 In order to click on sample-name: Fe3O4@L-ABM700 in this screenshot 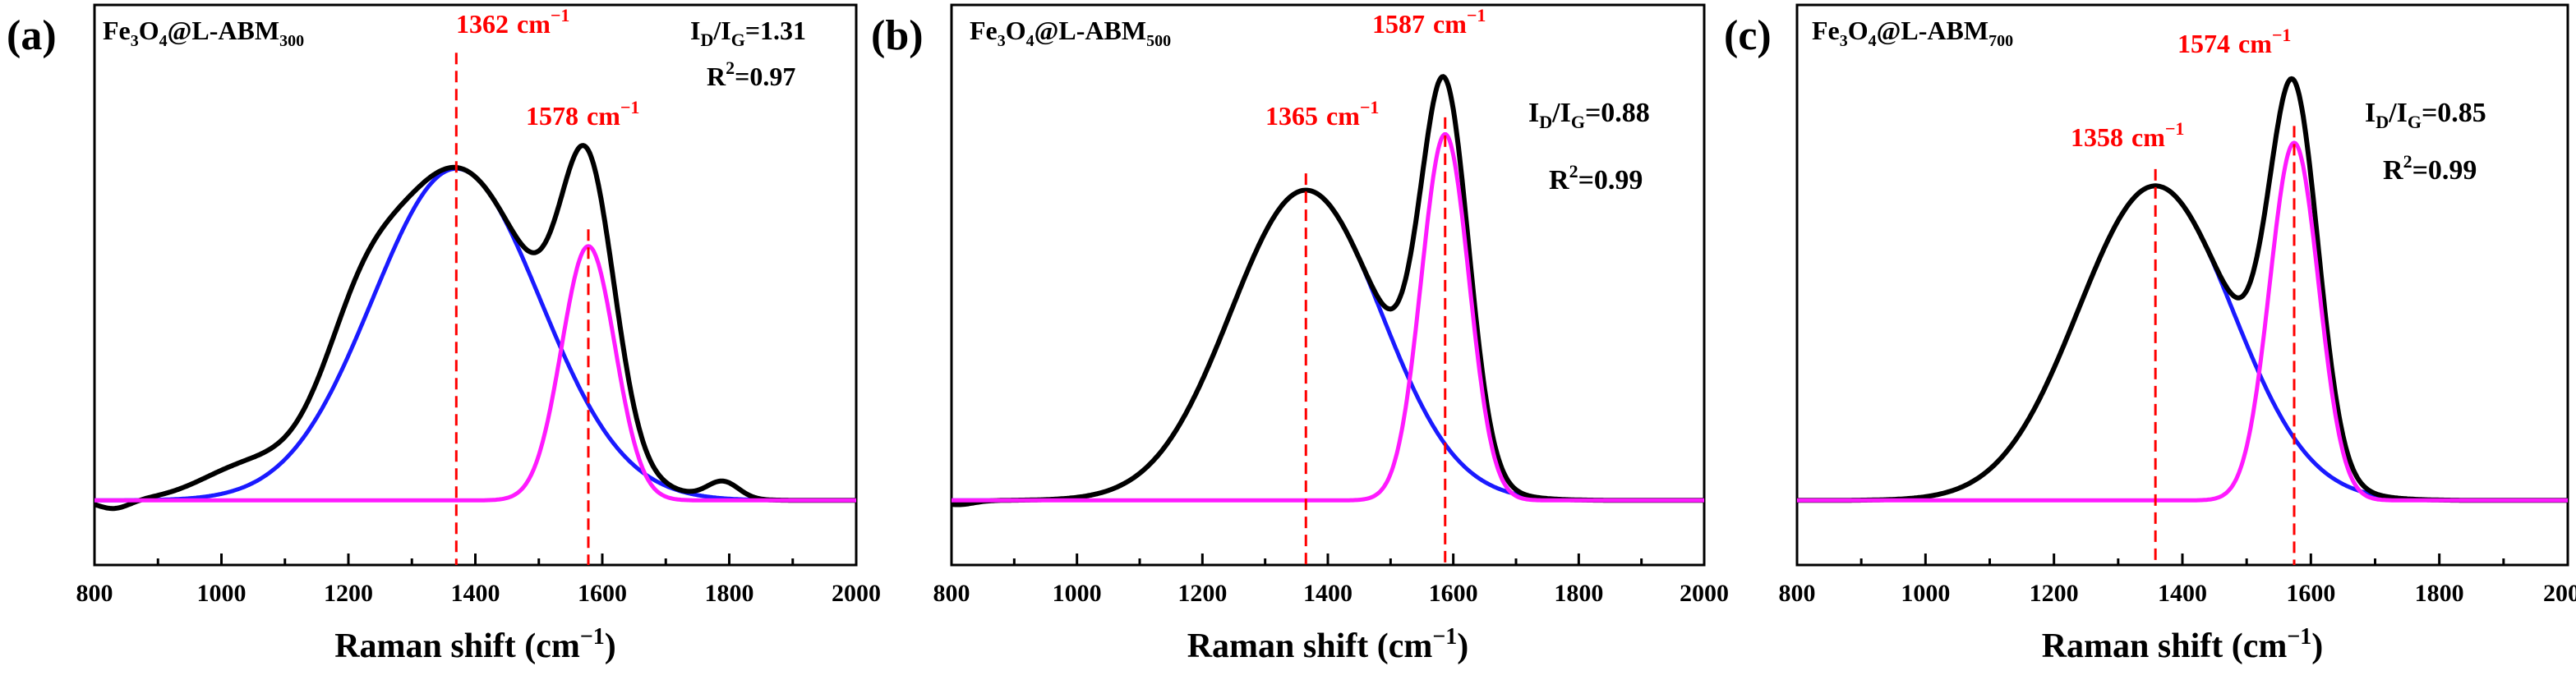, I will do `click(1912, 33)`.